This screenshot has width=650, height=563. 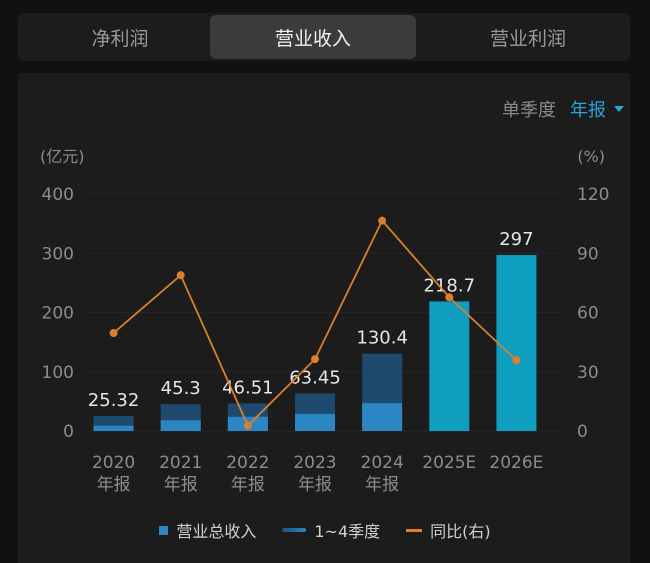 I want to click on right-tick-label: 60, so click(x=588, y=314).